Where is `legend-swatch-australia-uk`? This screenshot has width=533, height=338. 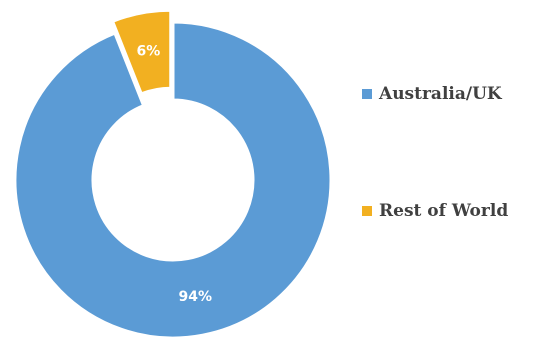
legend-swatch-australia-uk is located at coordinates (367, 94).